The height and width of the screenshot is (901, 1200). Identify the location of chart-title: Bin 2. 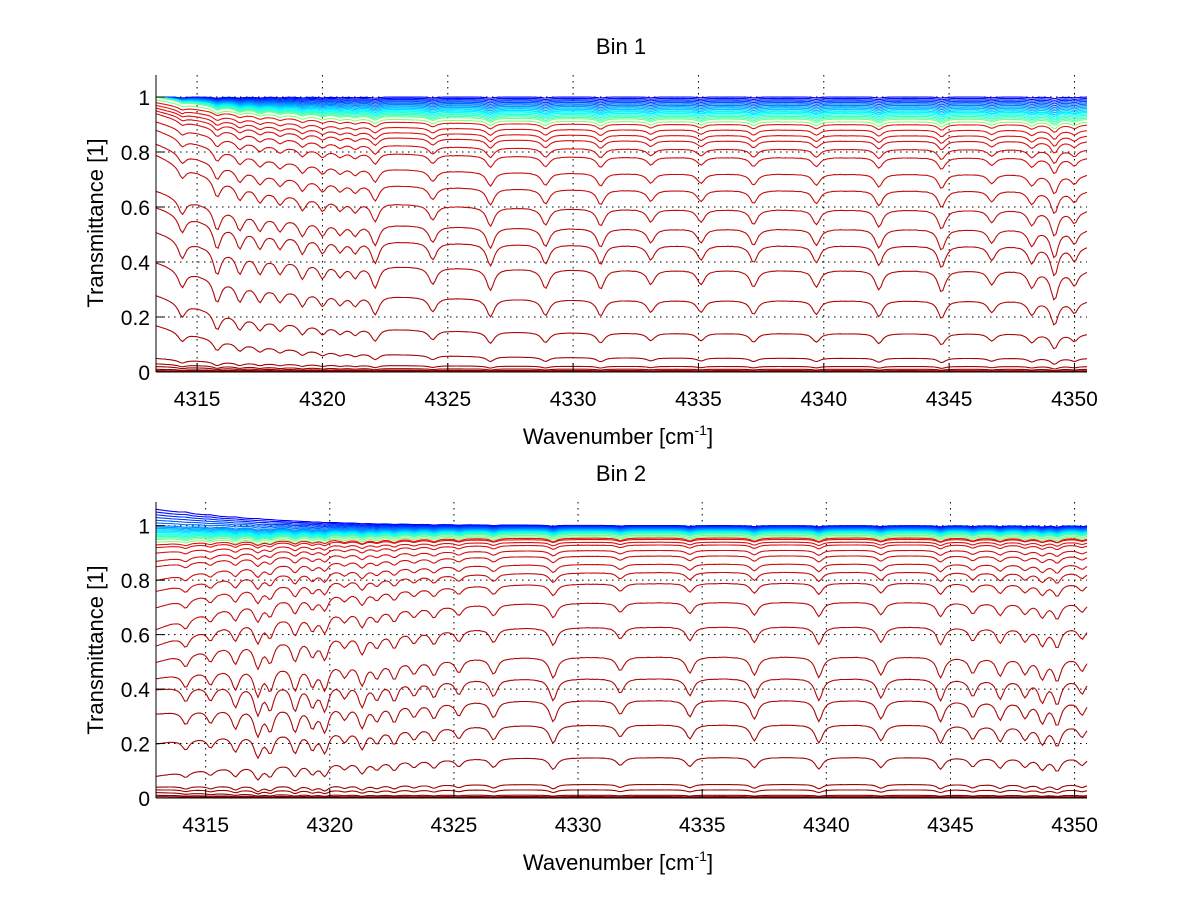
(621, 473).